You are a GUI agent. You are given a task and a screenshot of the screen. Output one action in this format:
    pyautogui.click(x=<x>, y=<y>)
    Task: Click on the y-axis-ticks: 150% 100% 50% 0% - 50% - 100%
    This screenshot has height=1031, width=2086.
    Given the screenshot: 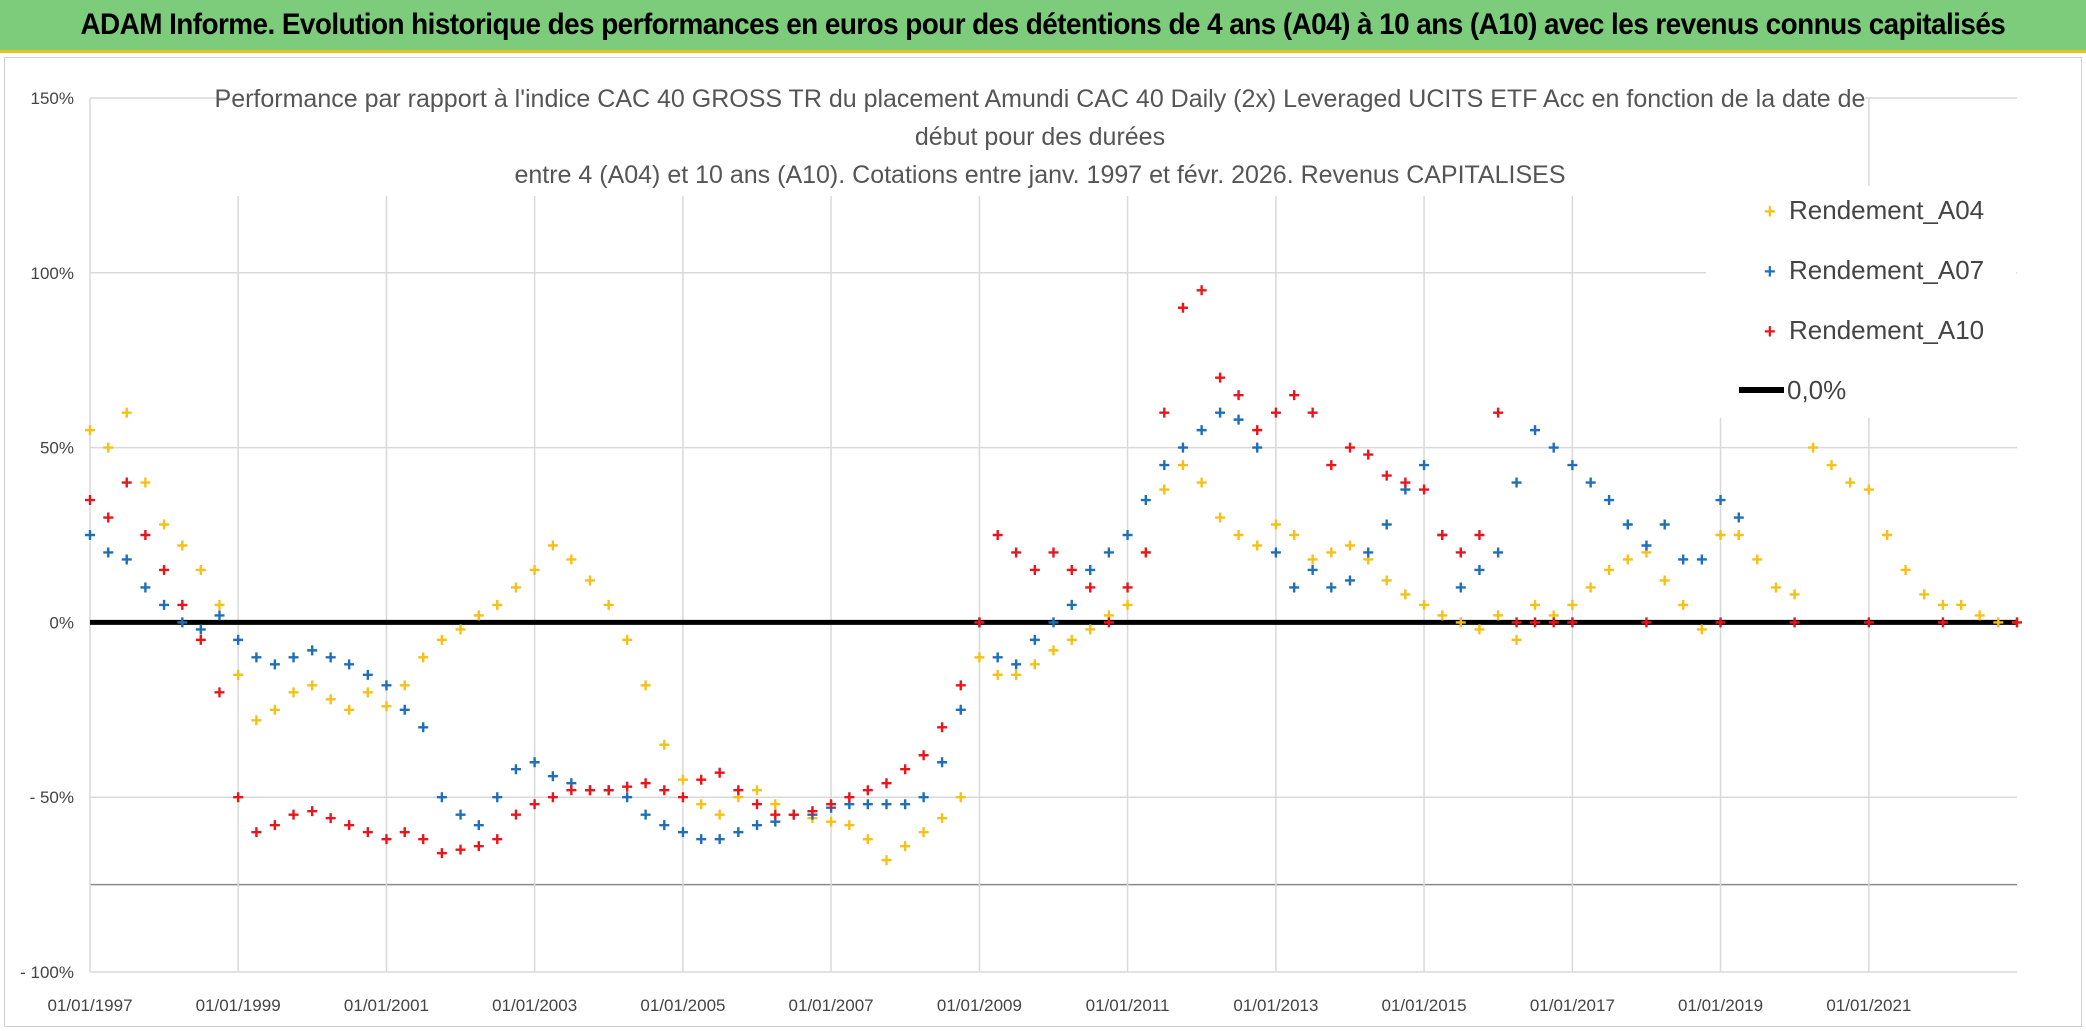 What is the action you would take?
    pyautogui.click(x=47, y=535)
    